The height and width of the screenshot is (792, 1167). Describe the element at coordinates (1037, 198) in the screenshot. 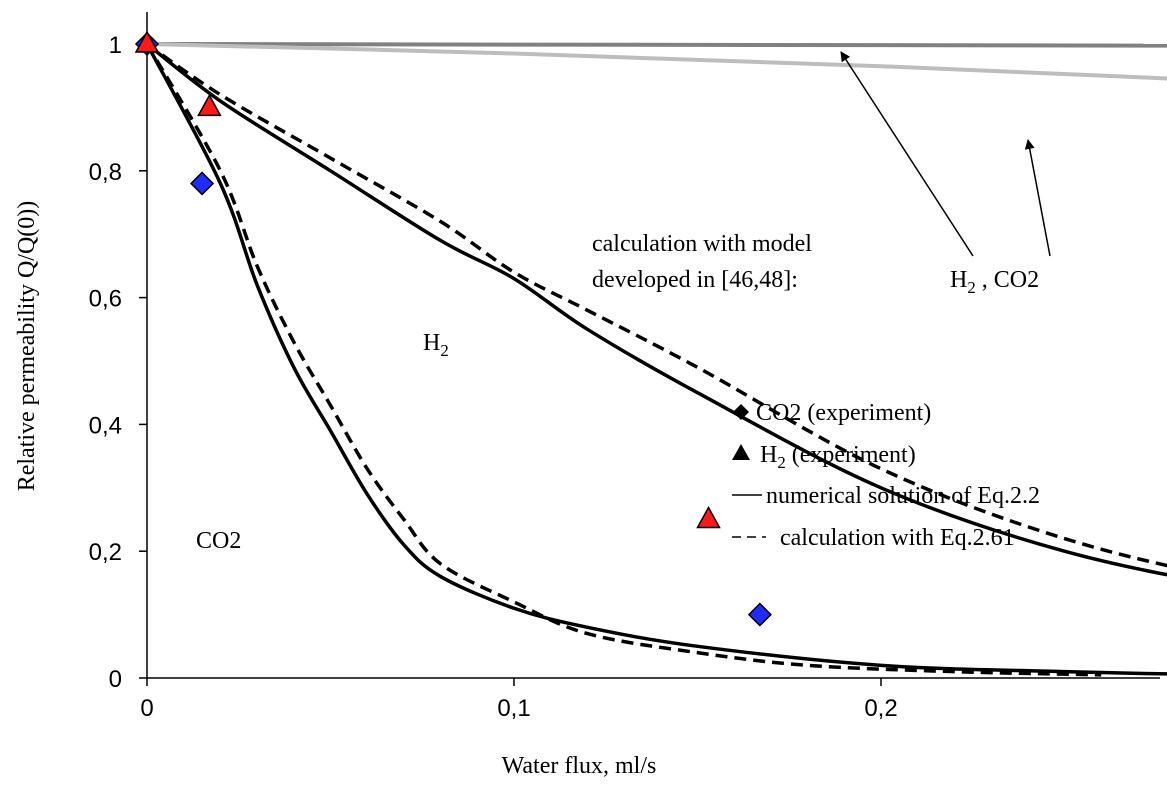

I see `arrow-to-co2-model` at that location.